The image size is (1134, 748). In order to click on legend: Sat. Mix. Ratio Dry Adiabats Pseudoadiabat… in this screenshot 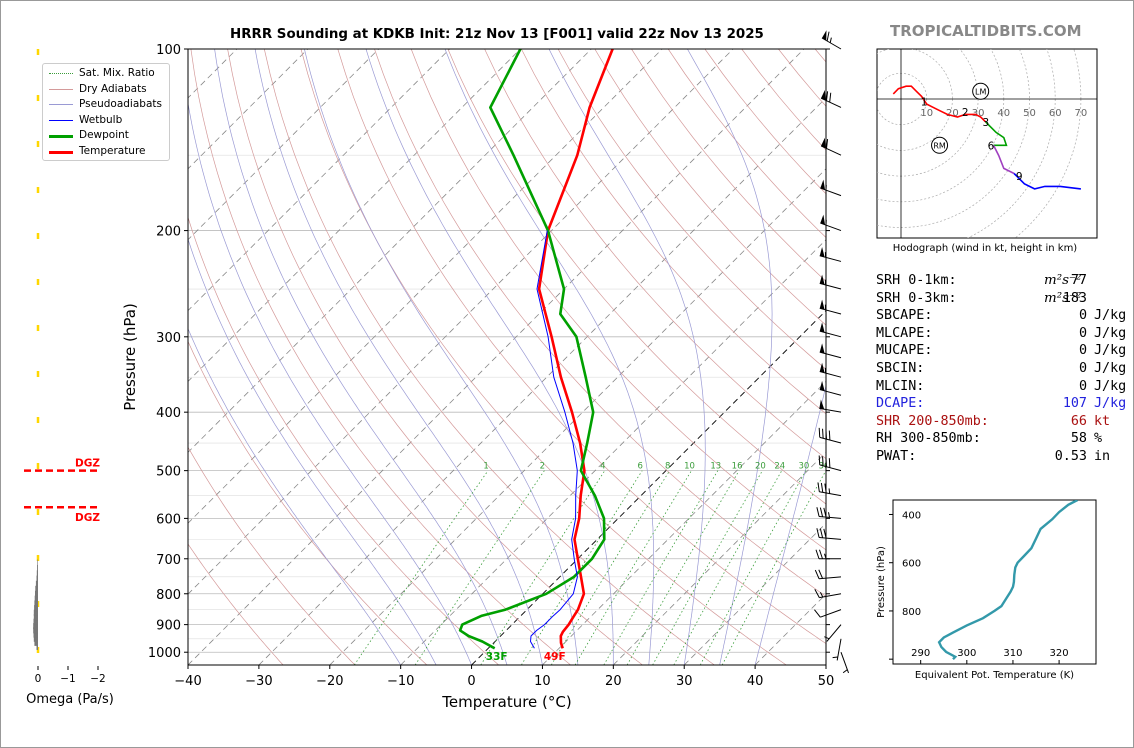, I will do `click(106, 112)`.